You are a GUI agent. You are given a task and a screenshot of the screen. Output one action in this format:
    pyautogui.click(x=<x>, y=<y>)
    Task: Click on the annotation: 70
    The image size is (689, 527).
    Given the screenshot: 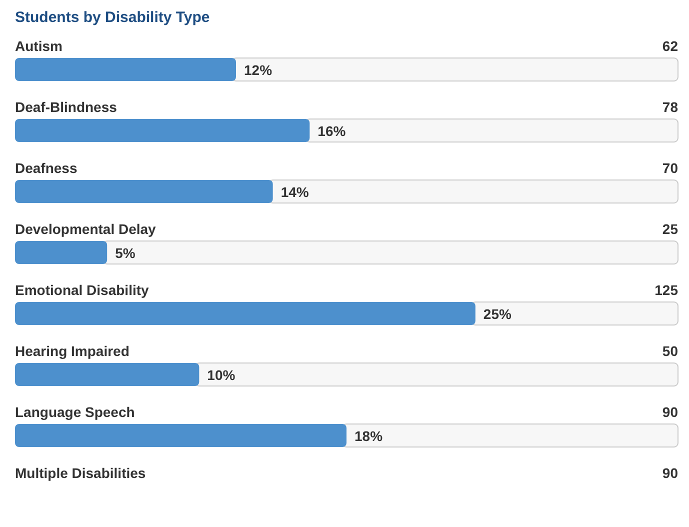 What is the action you would take?
    pyautogui.click(x=670, y=168)
    